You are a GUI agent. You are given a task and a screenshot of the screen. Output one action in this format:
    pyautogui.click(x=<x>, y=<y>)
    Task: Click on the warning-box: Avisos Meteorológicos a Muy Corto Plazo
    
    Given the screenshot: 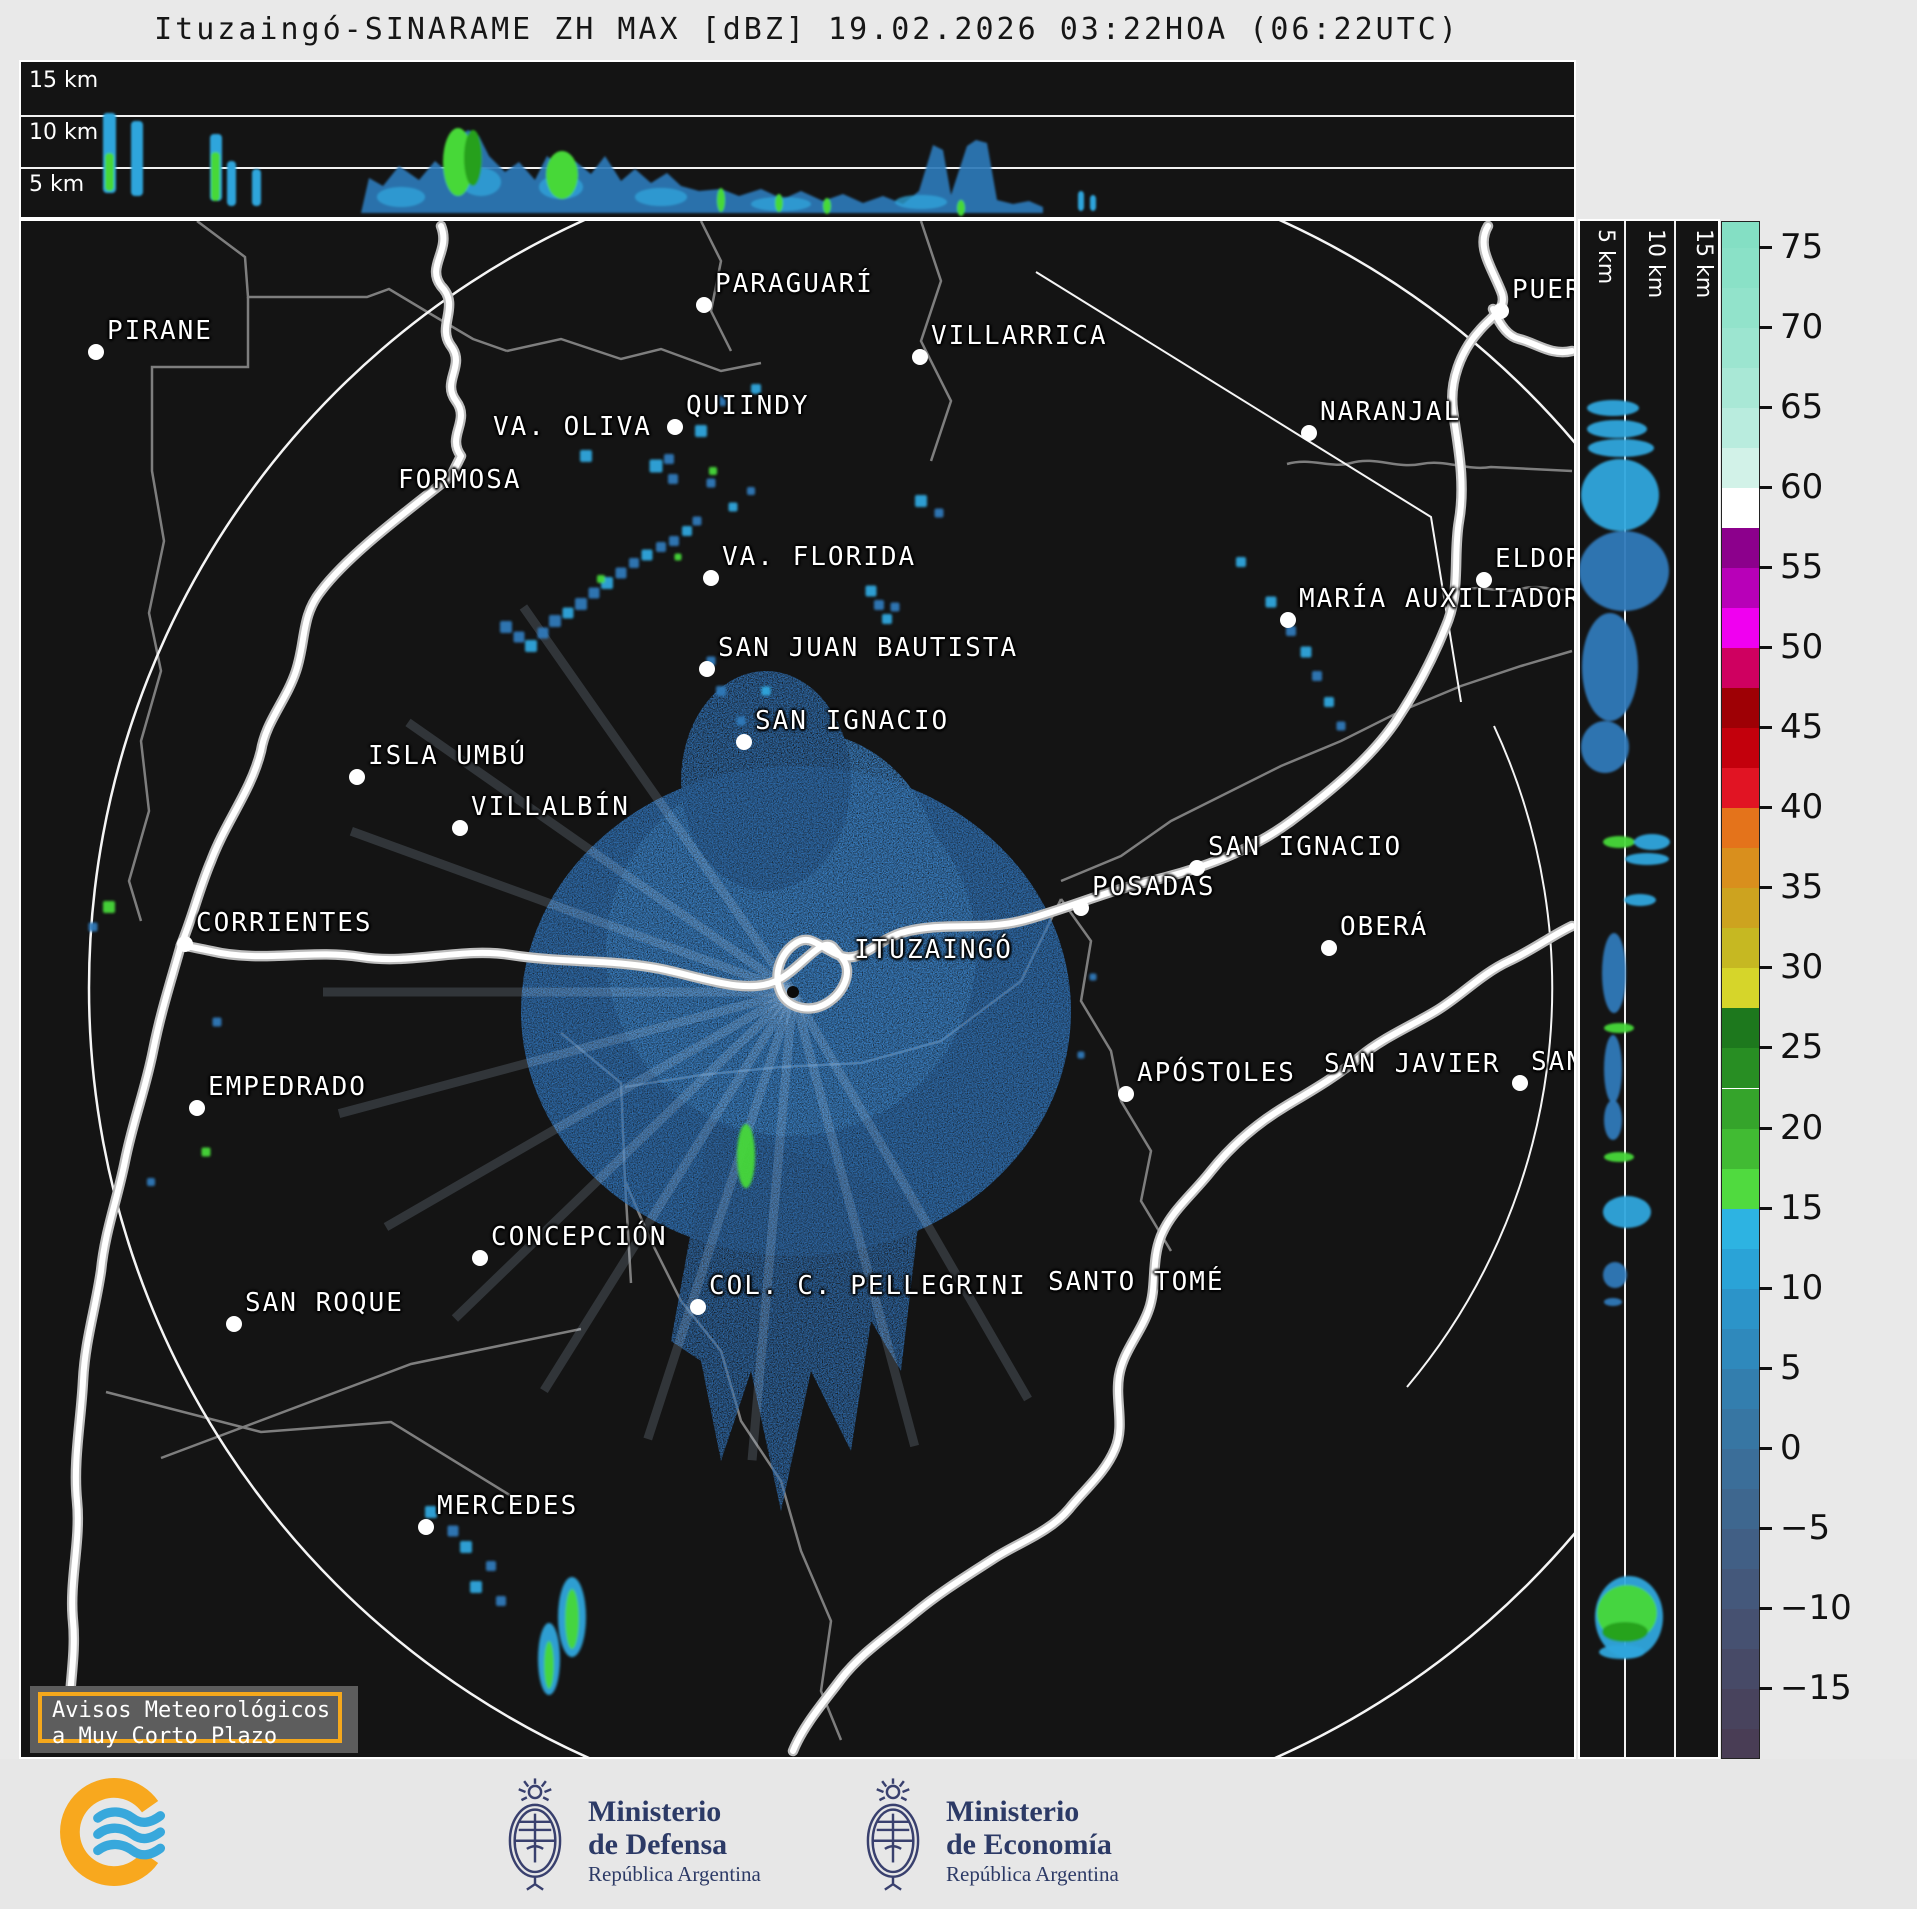 What is the action you would take?
    pyautogui.click(x=190, y=1720)
    